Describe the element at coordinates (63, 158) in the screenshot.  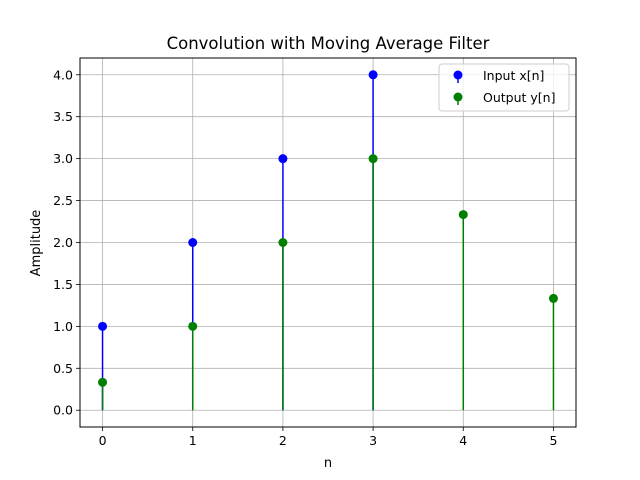
I see `y-tick-label: 3.0` at that location.